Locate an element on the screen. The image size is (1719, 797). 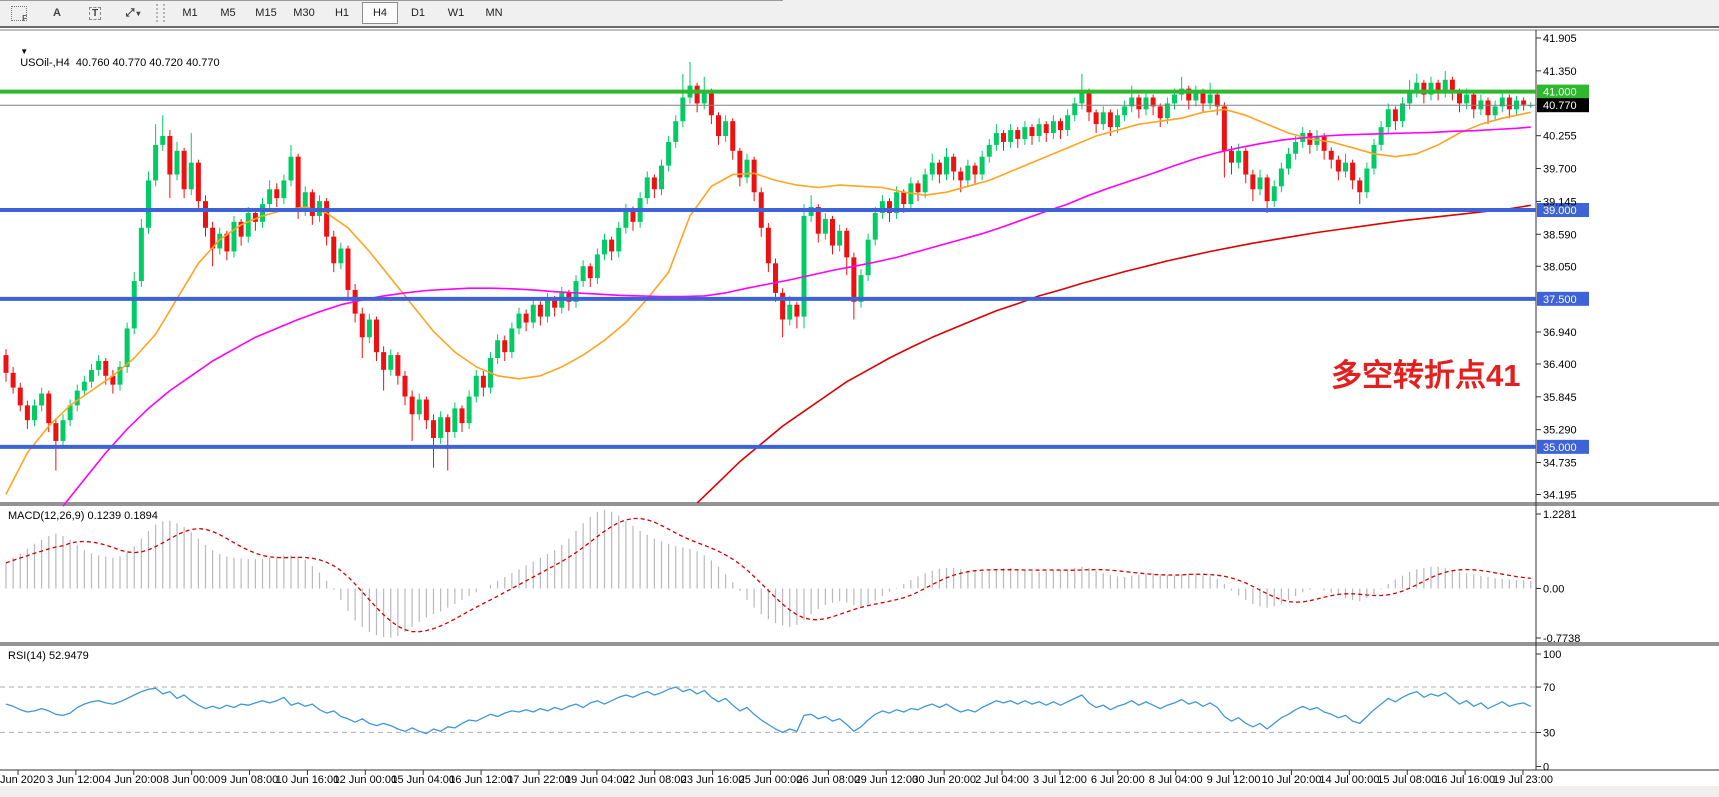
macd-tick: 0.00 is located at coordinates (1553, 590).